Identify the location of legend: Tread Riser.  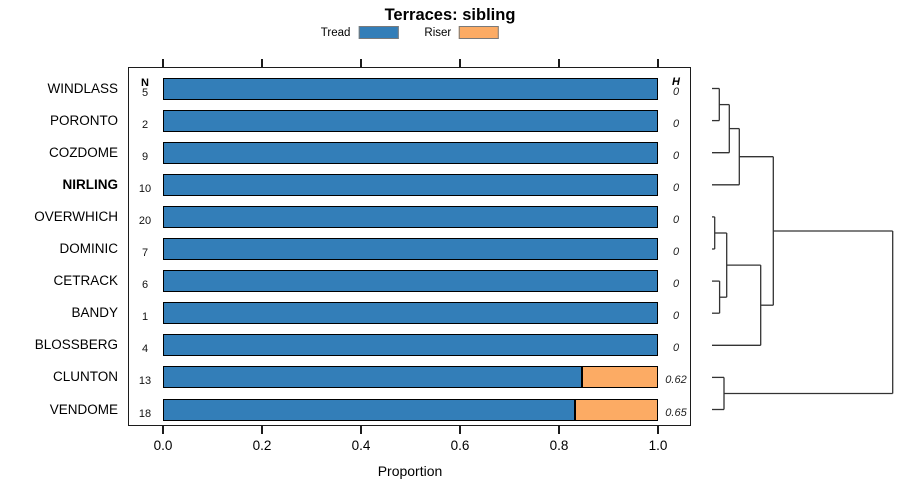
(410, 32).